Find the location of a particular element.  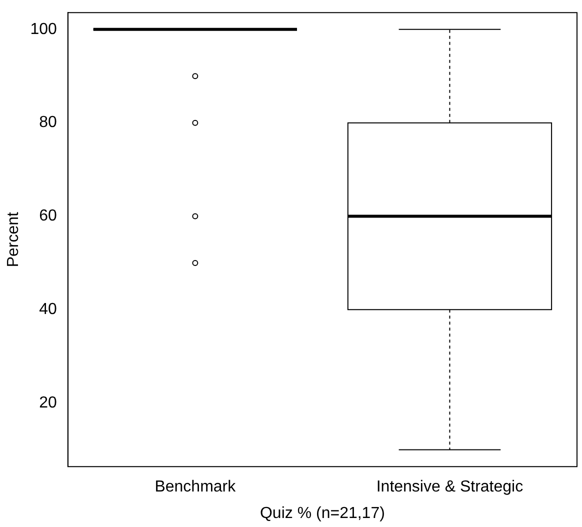

y-tick-label: 20 is located at coordinates (48, 403).